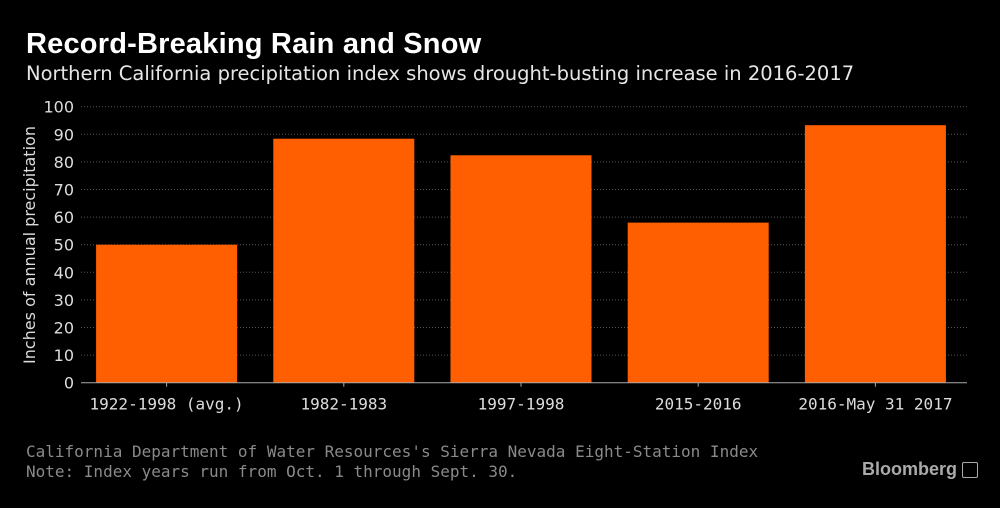 This screenshot has width=1000, height=508. What do you see at coordinates (909, 469) in the screenshot?
I see `logo-text: Bloomberg` at bounding box center [909, 469].